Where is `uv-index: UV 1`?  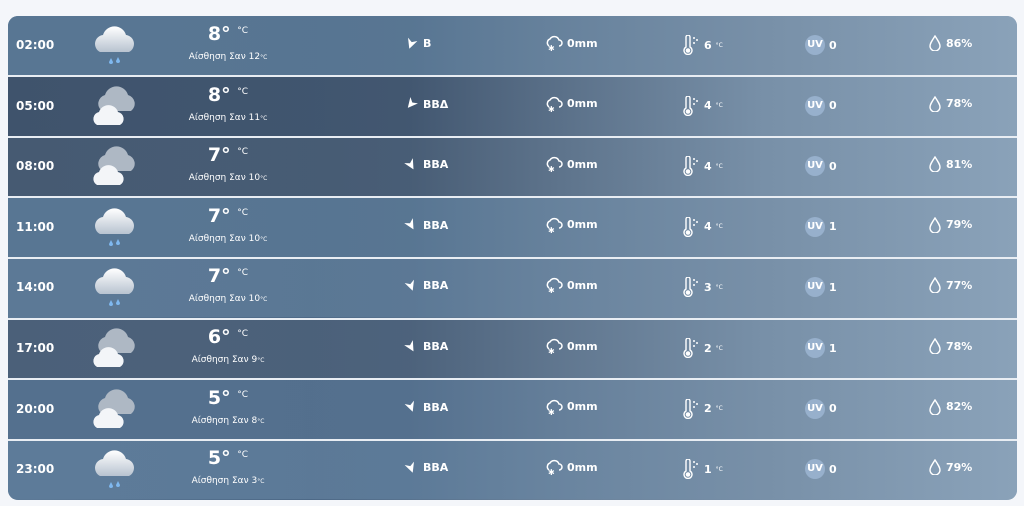
uv-index: UV 1 is located at coordinates (821, 226).